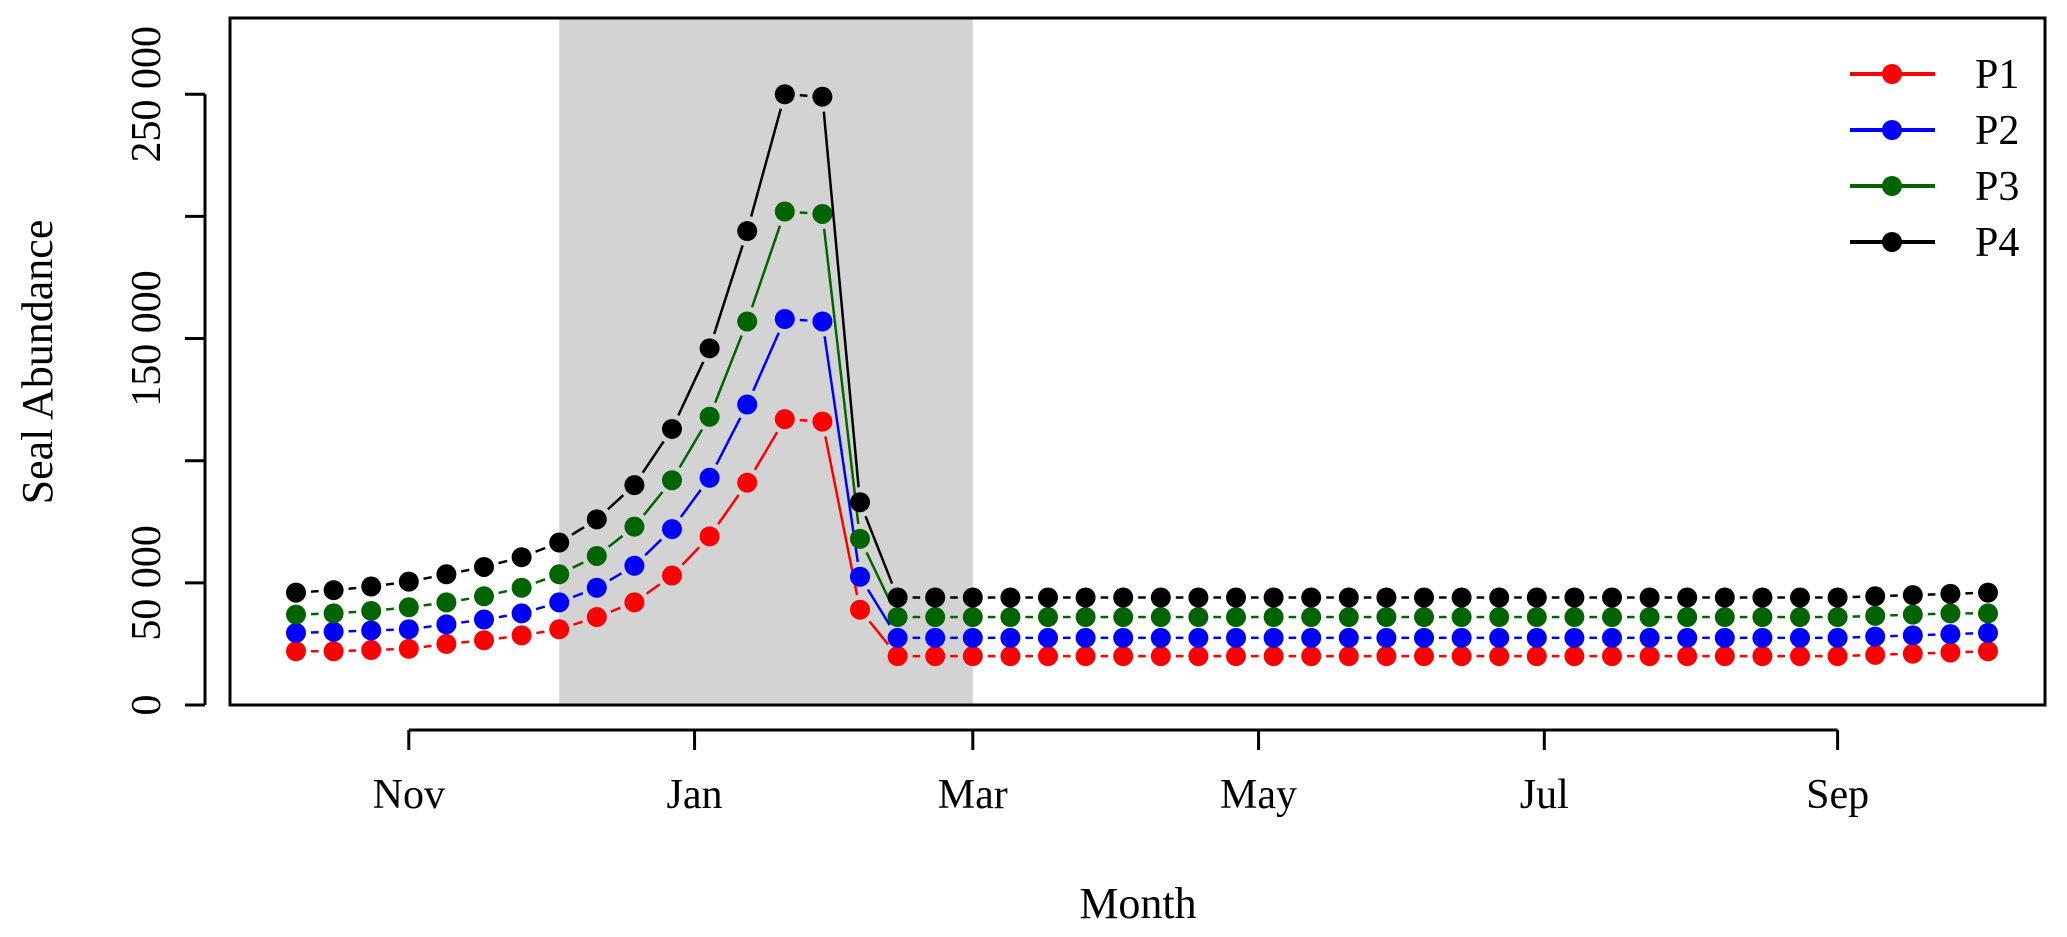 This screenshot has height=937, width=2067. I want to click on legend-label: P3, so click(1997, 187).